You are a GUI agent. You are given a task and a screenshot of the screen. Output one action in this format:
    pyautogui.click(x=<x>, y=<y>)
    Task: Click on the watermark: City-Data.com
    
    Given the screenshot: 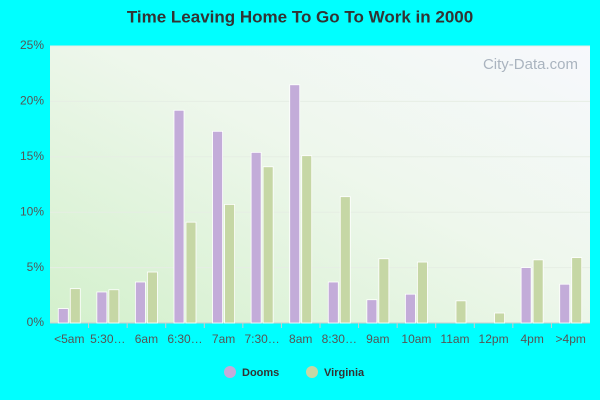 What is the action you would take?
    pyautogui.click(x=530, y=64)
    